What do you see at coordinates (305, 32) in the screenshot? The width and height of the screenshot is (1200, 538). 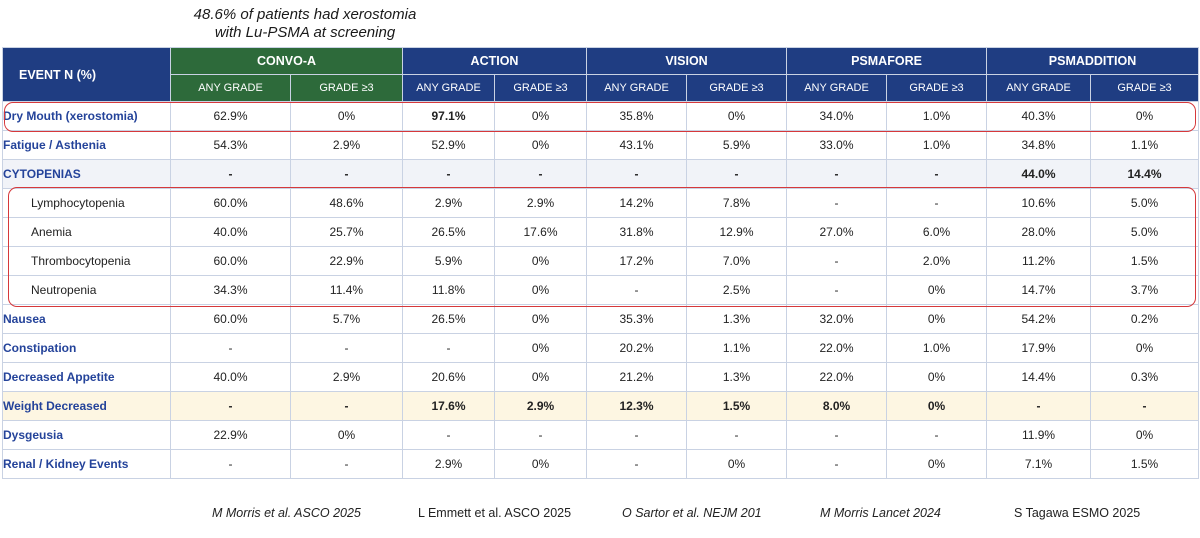 I see `annotation-line-2: with Lu-PSMA at screening` at bounding box center [305, 32].